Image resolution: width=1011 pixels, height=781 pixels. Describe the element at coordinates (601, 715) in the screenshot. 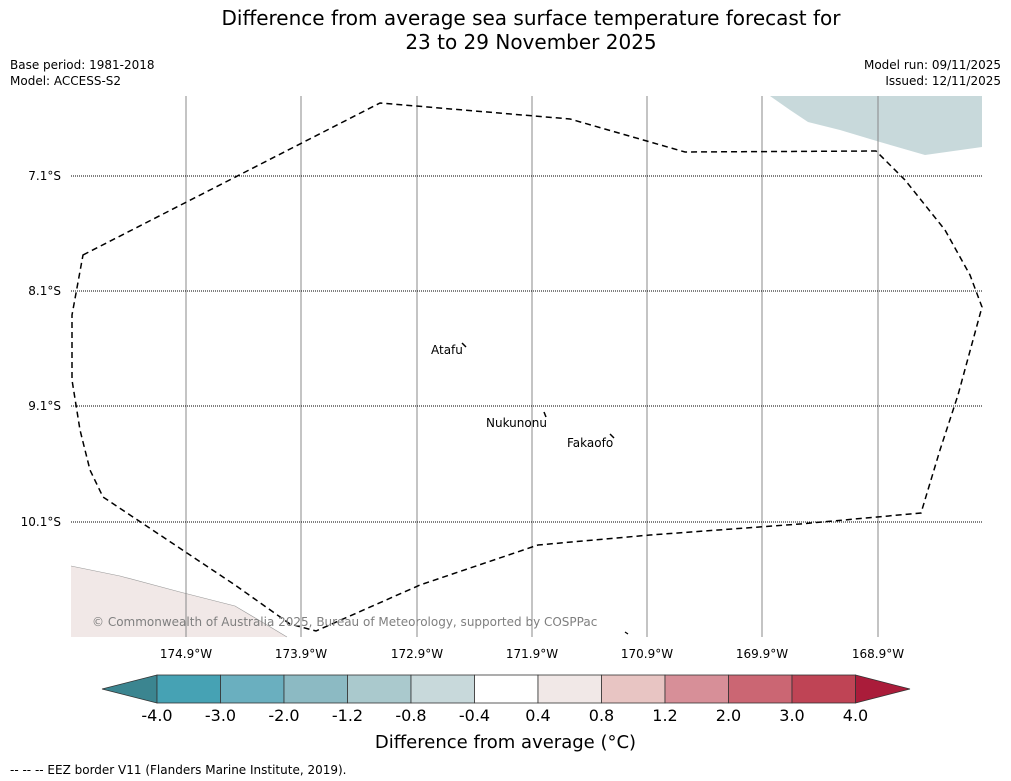

I see `colorbar-tick: 0.8` at that location.